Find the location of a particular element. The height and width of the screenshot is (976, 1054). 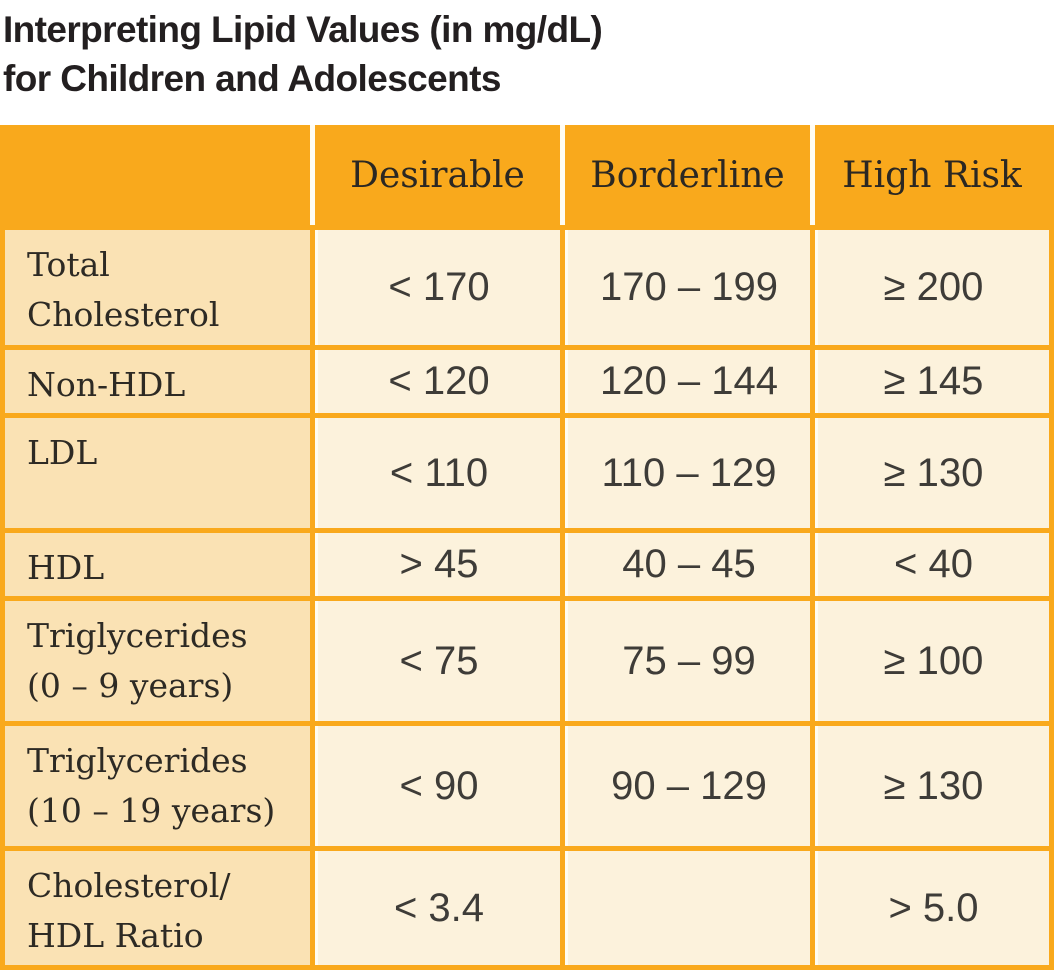

cell-high-risk: ≥ 145 is located at coordinates (932, 381).